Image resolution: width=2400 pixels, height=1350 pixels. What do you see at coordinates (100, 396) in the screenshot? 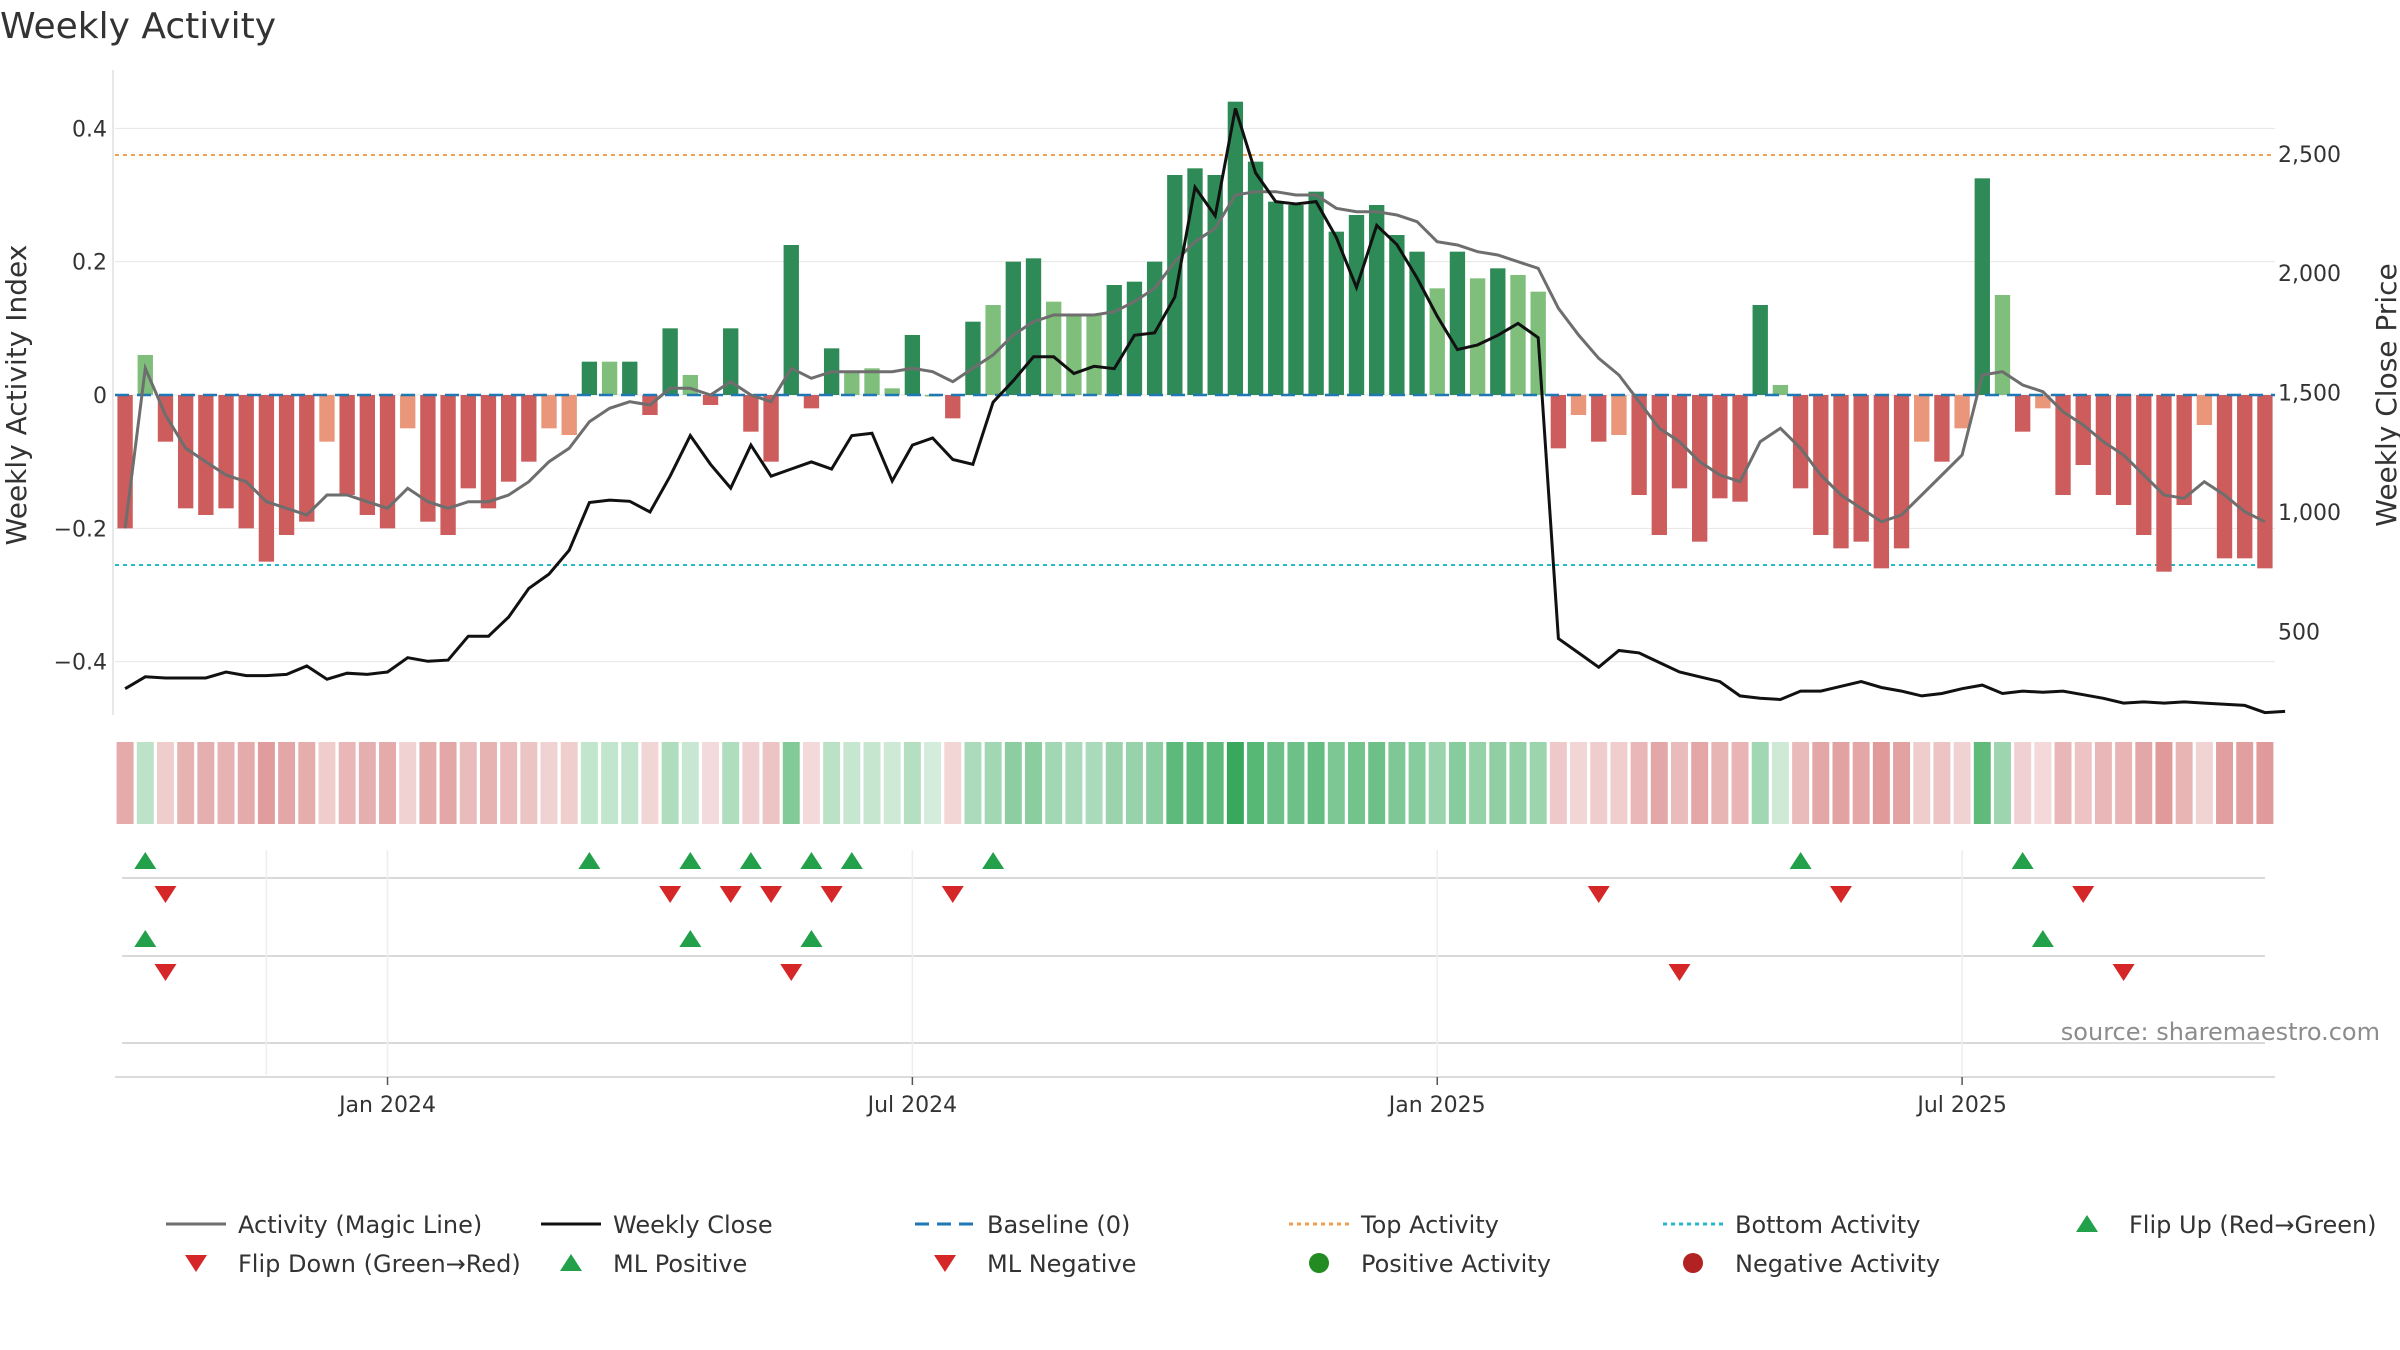
I see `y-tick-label: 0` at bounding box center [100, 396].